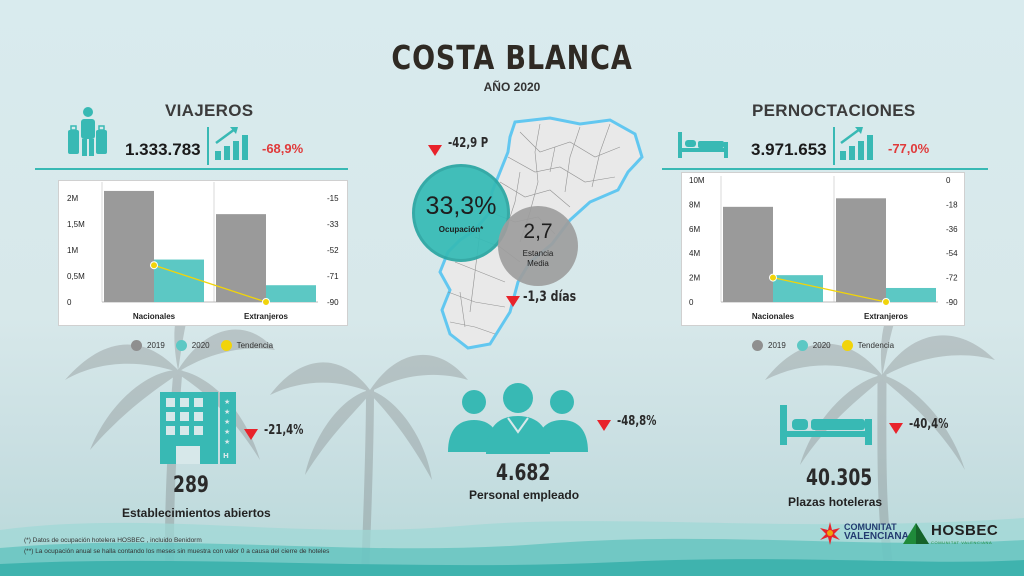 Image resolution: width=1024 pixels, height=576 pixels. What do you see at coordinates (911, 294) in the screenshot?
I see `pernoctaciones-bar-2020-extranjeros` at bounding box center [911, 294].